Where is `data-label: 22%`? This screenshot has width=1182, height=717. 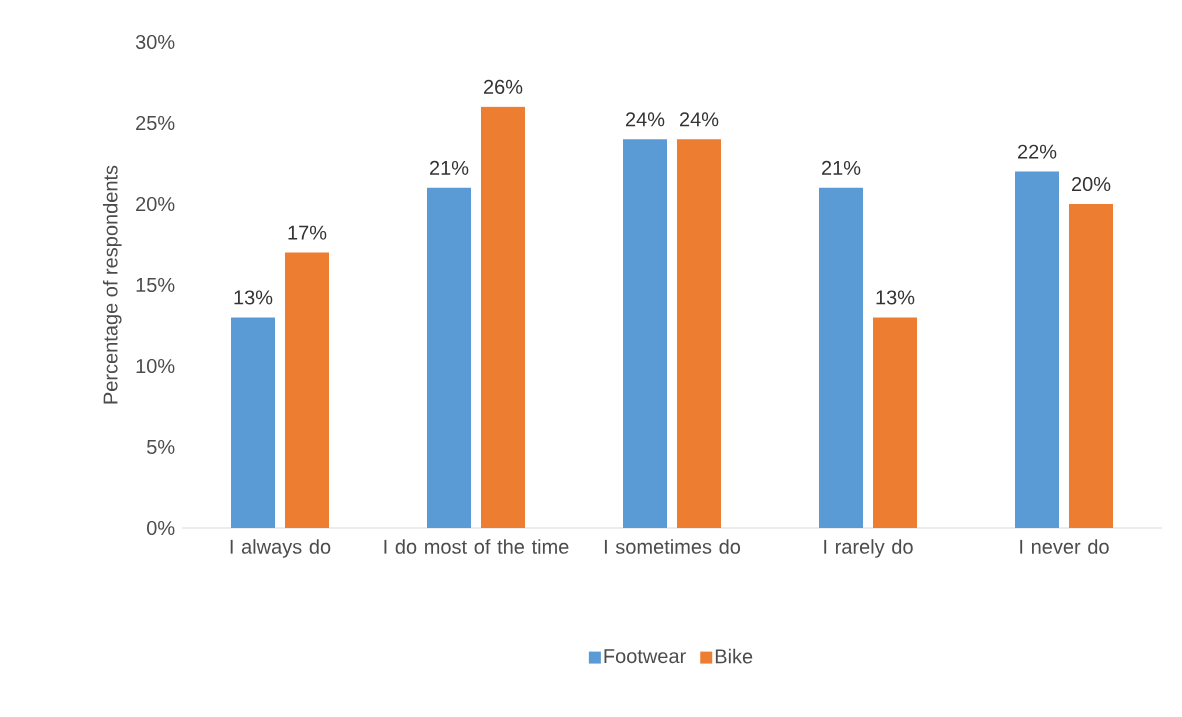
data-label: 22% is located at coordinates (1037, 151).